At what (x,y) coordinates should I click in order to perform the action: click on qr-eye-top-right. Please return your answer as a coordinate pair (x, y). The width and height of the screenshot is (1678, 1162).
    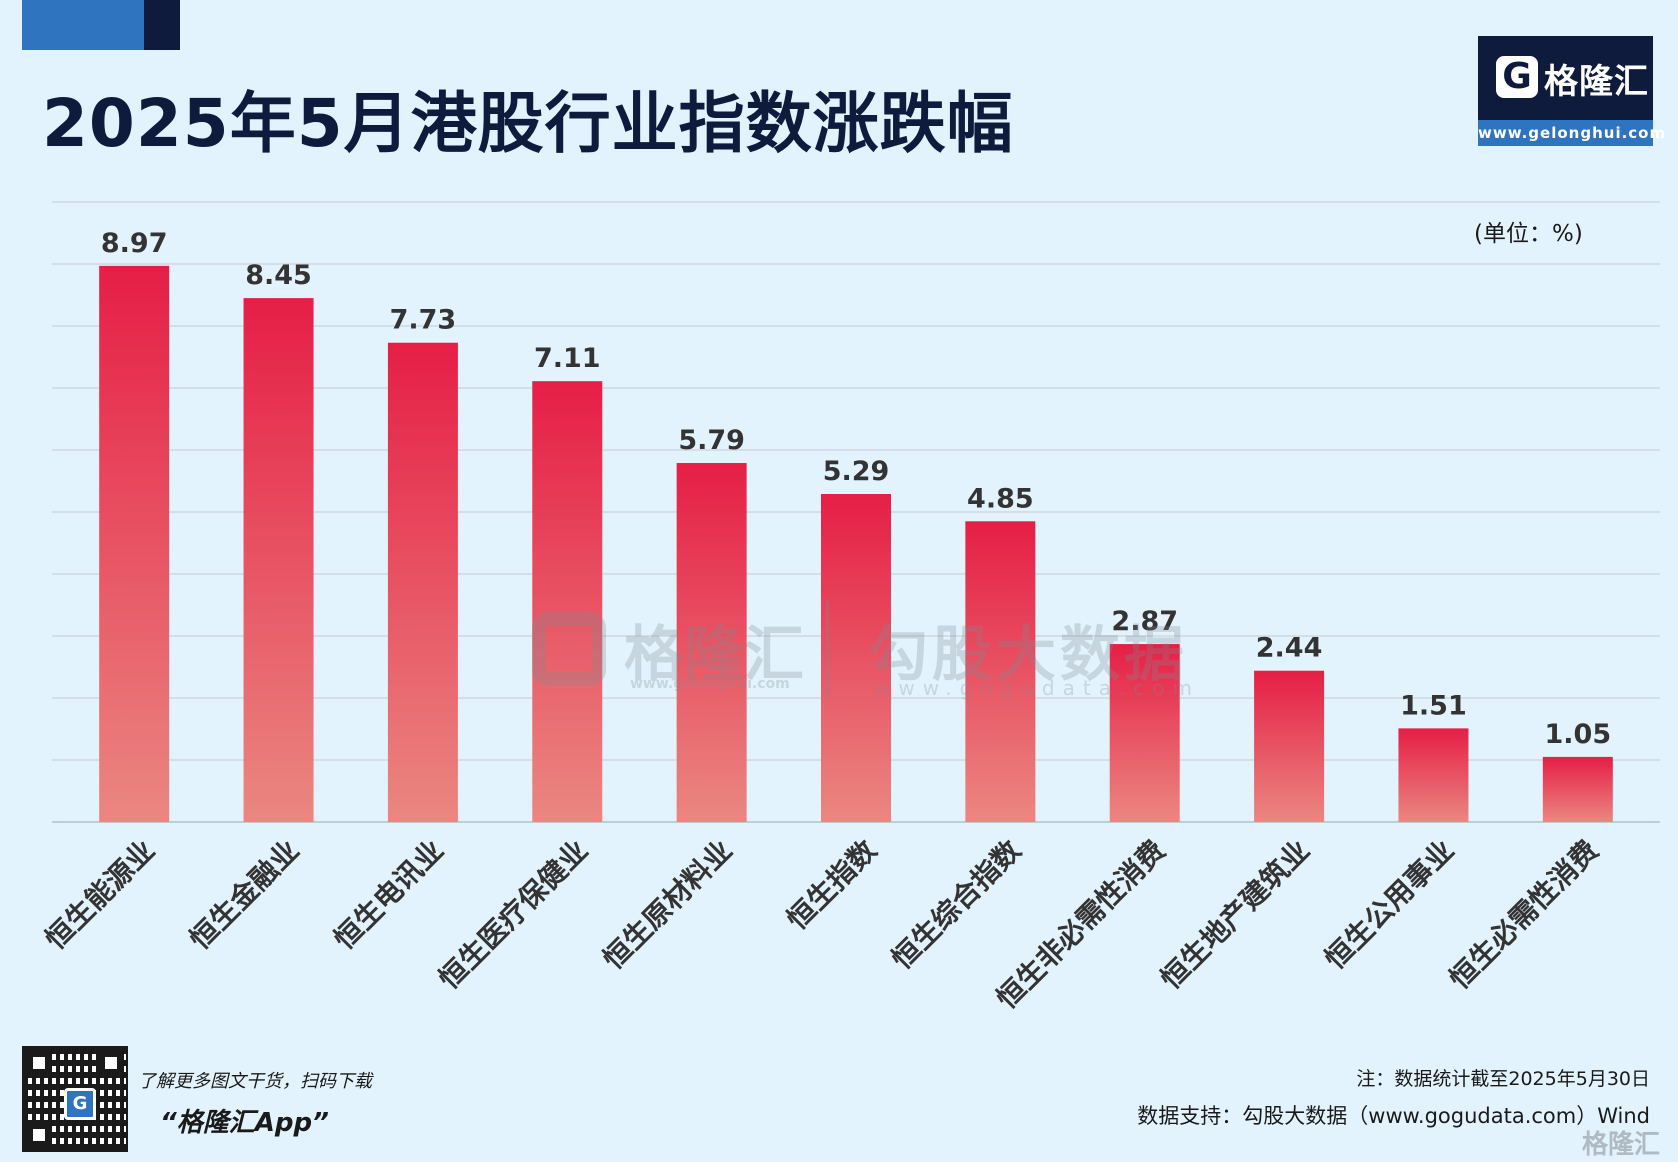
    Looking at the image, I should click on (111, 1063).